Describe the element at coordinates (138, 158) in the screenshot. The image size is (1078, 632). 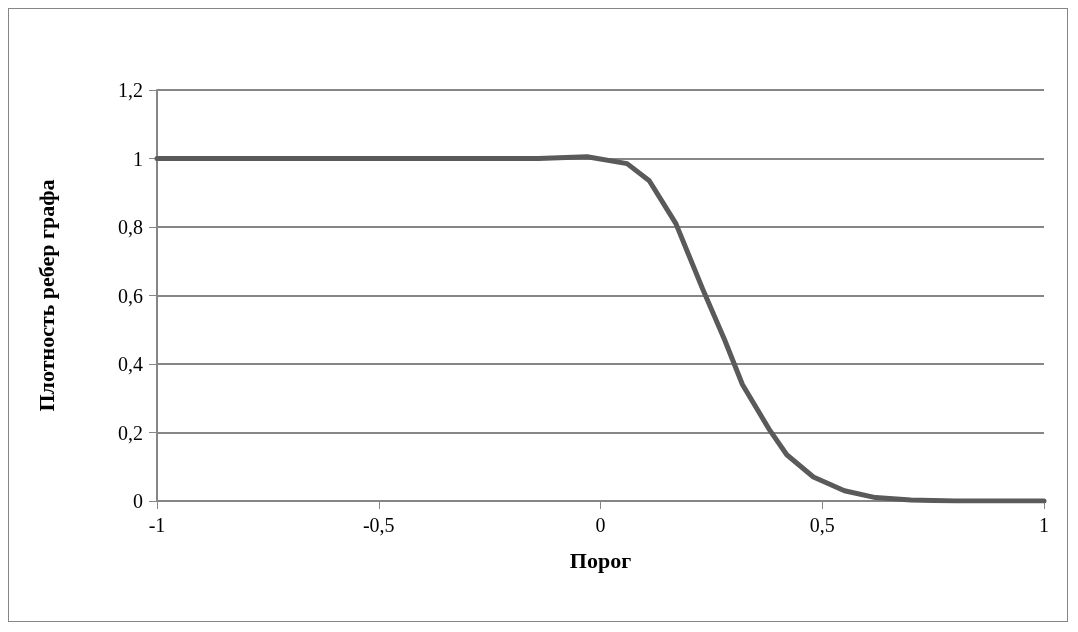
I see `y-tick-label: 1` at that location.